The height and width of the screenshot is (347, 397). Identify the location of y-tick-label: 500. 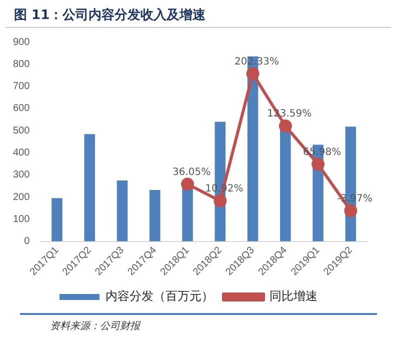
(21, 130).